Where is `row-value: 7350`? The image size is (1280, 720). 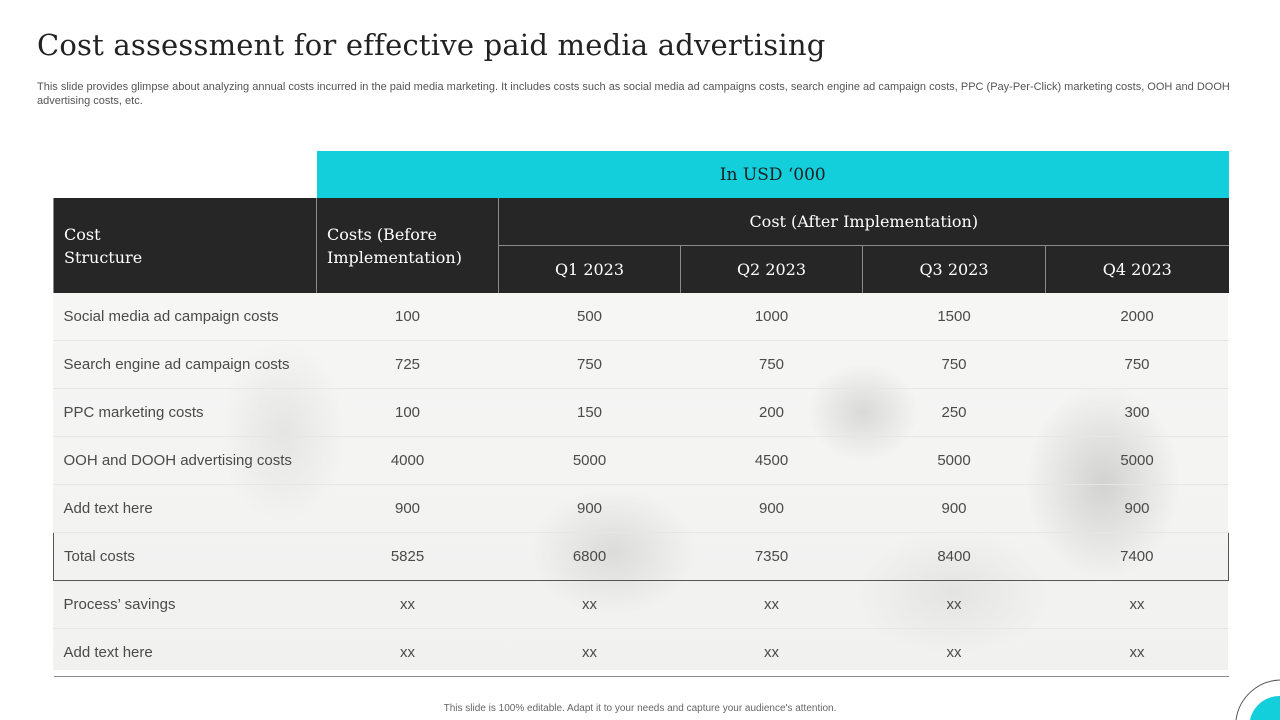 row-value: 7350 is located at coordinates (771, 556).